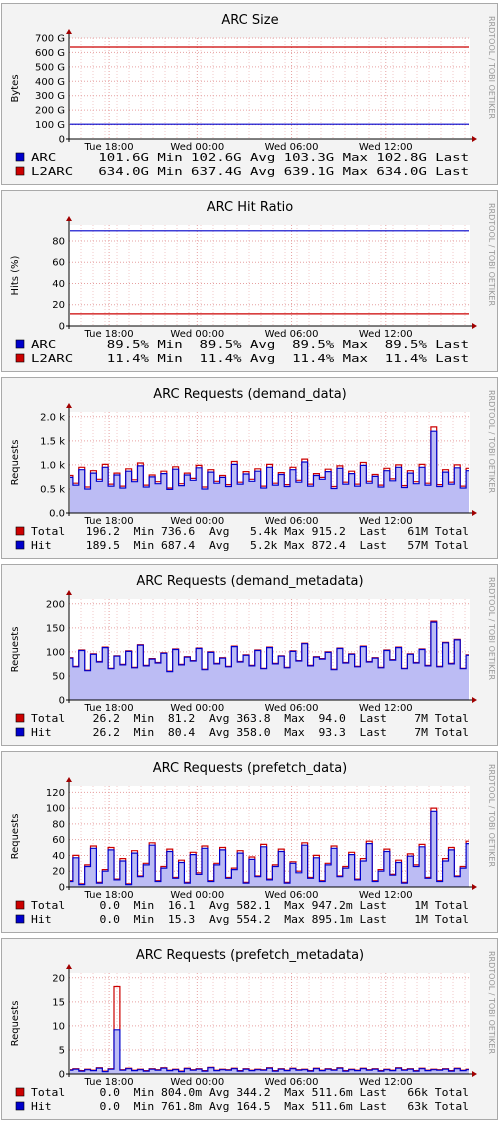 The width and height of the screenshot is (500, 1126). Describe the element at coordinates (50, 82) in the screenshot. I see `y-tick-label: 400 G` at that location.